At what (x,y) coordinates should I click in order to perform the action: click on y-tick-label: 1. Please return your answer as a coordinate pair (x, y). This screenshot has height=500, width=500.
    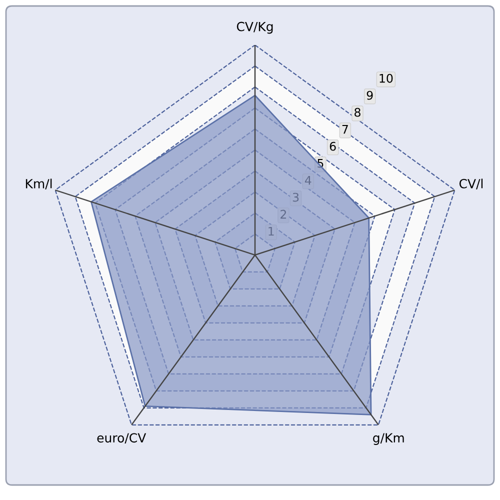
    Looking at the image, I should click on (271, 231).